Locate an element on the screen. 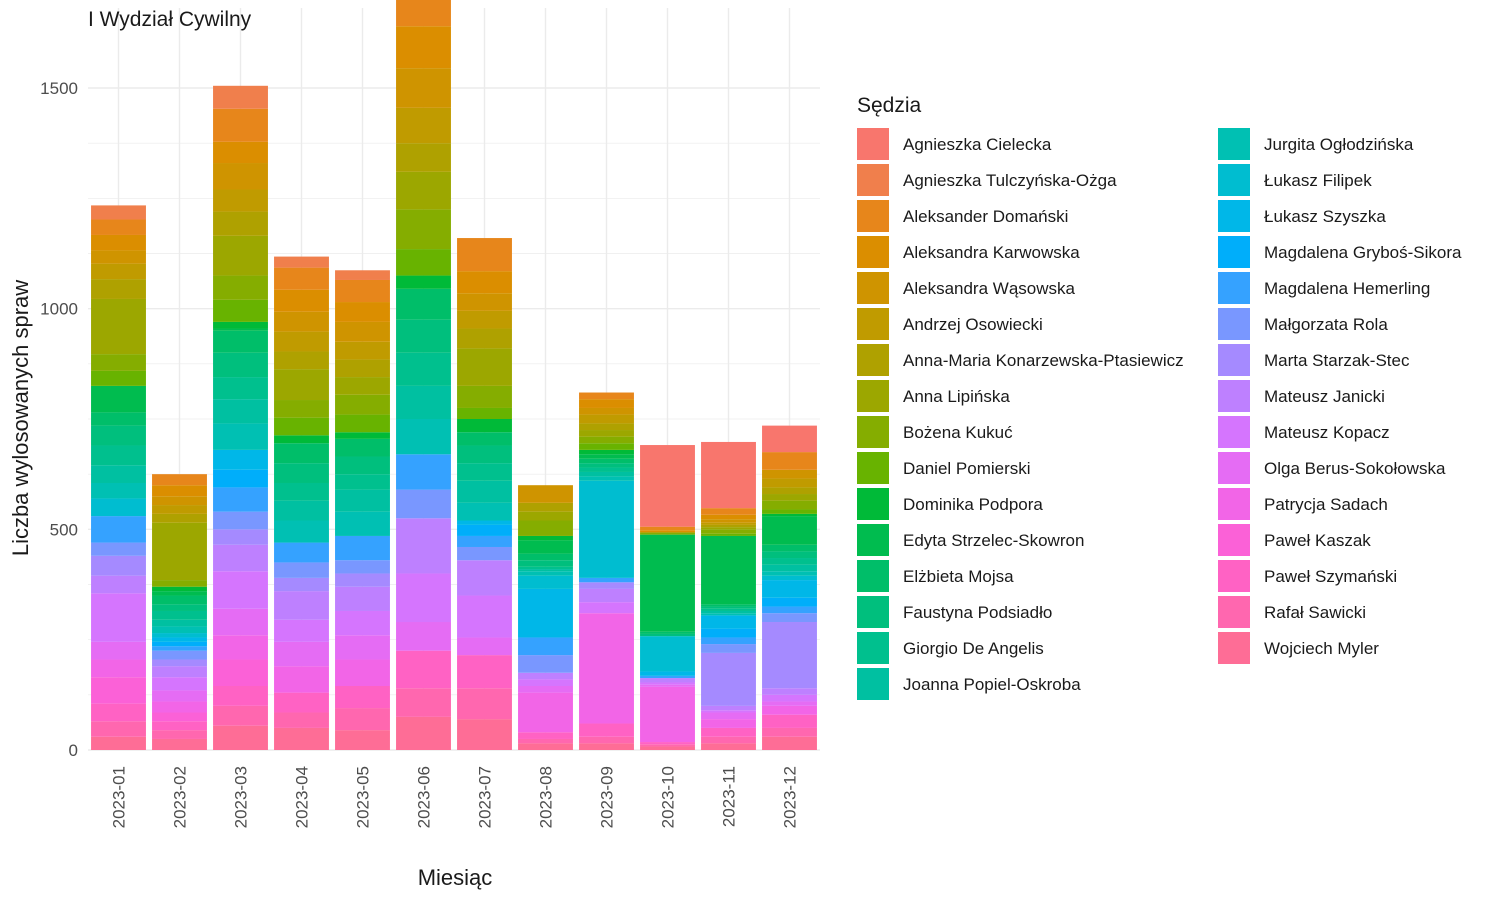  legend-item: Łukasz Szyszka is located at coordinates (1302, 216).